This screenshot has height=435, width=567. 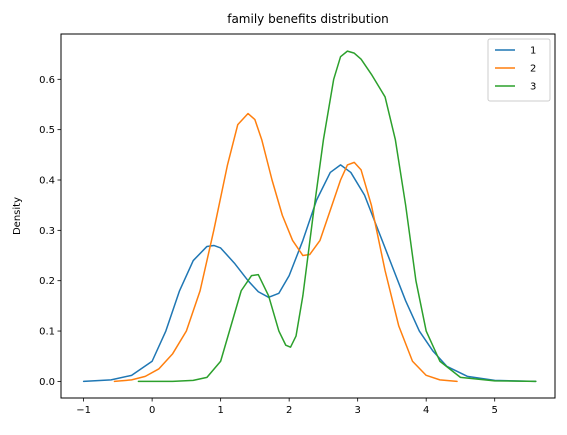 I want to click on y-tick-label: 0.4, so click(x=47, y=181).